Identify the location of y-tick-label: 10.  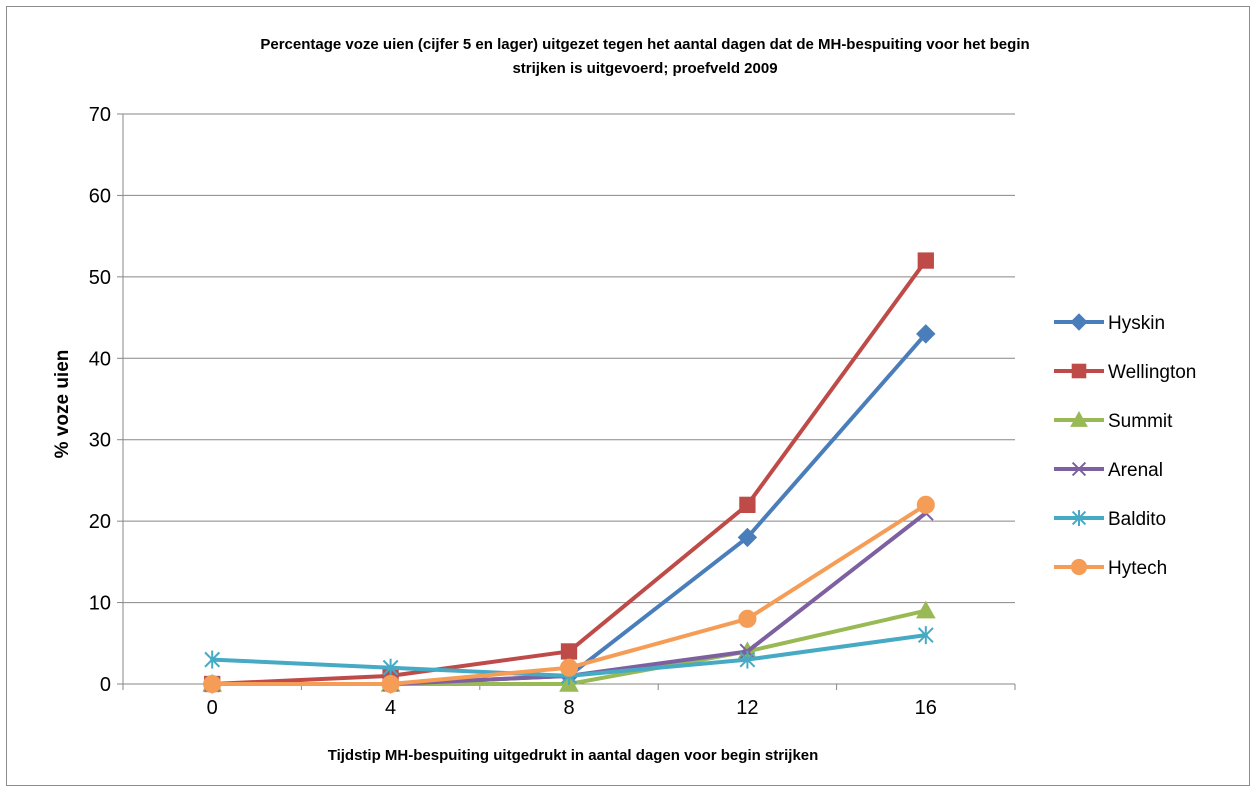
(100, 604).